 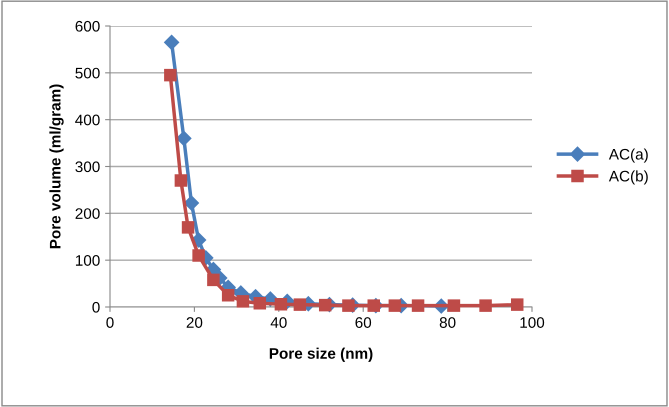 I want to click on legend-label: AC(b), so click(x=628, y=177).